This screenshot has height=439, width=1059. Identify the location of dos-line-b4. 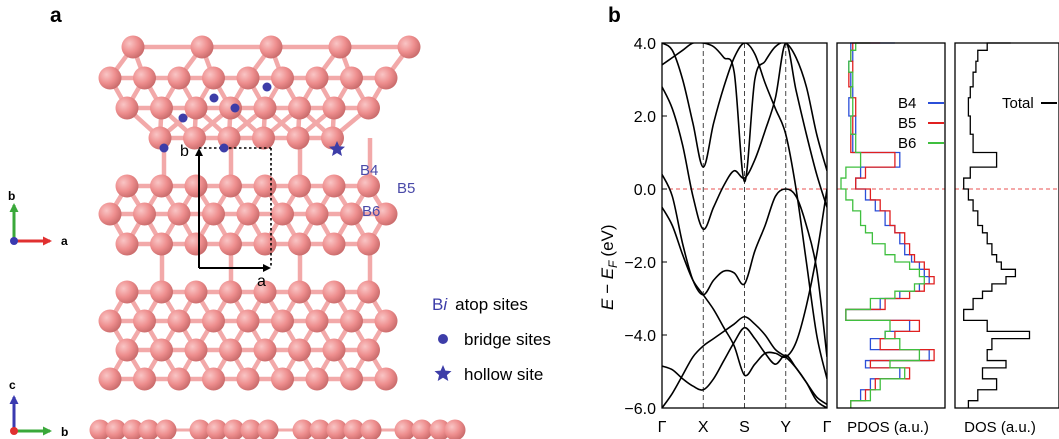
(887, 225).